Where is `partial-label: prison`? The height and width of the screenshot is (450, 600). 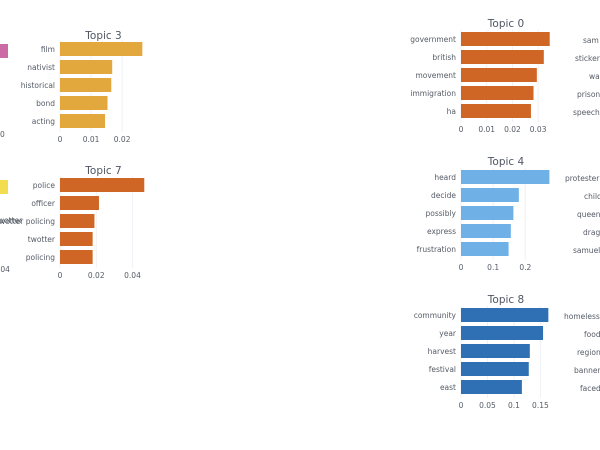 partial-label: prison is located at coordinates (588, 94).